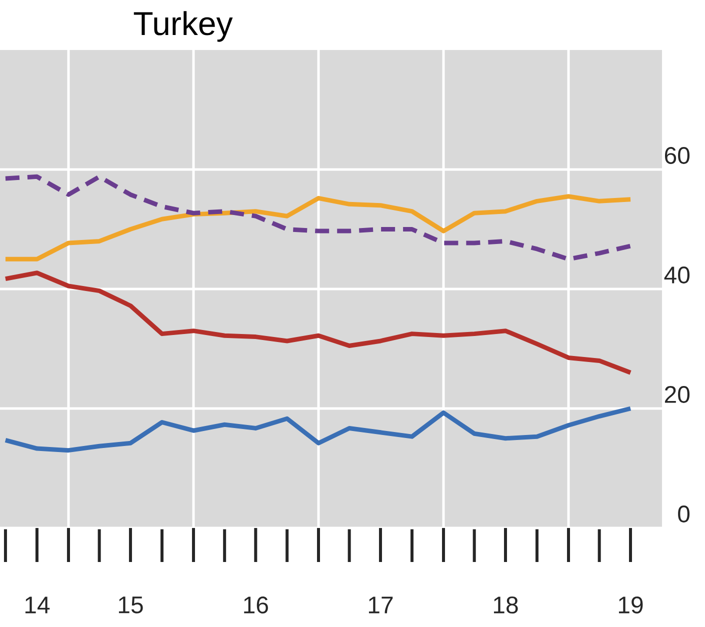 The image size is (705, 627). Describe the element at coordinates (506, 605) in the screenshot. I see `x-tick-label: 18` at that location.